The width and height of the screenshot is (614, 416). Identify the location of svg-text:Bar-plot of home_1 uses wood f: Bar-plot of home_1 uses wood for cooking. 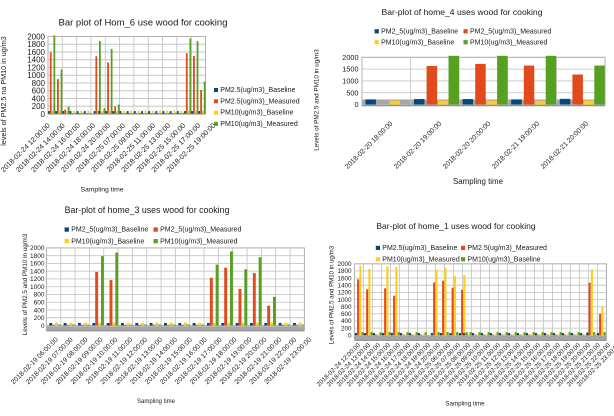
(456, 226).